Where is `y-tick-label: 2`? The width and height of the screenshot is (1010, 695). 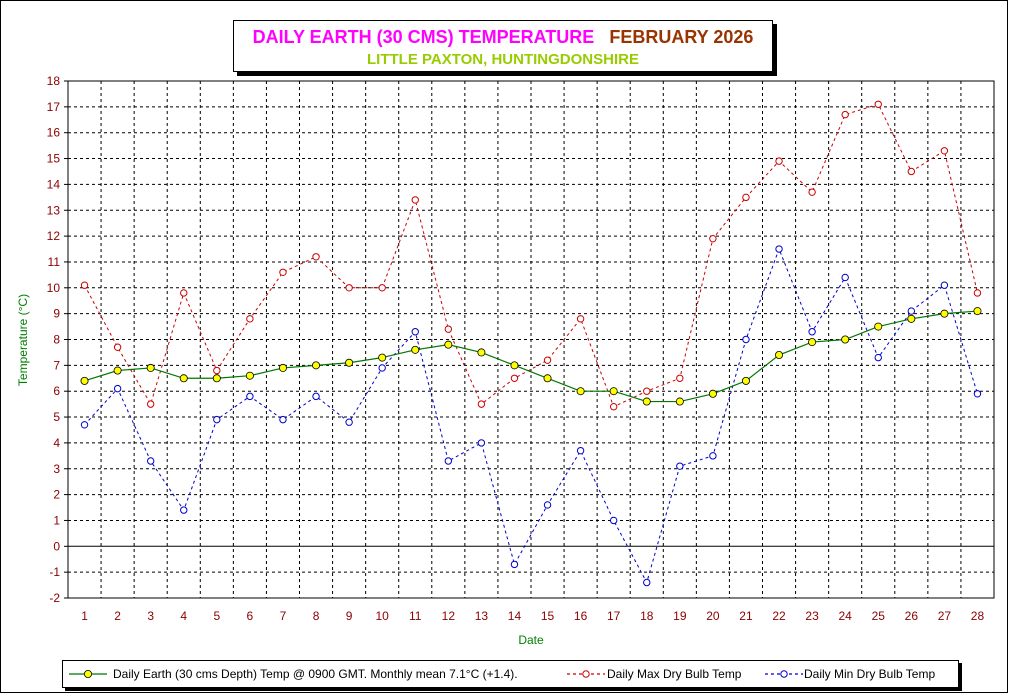 y-tick-label: 2 is located at coordinates (56, 495).